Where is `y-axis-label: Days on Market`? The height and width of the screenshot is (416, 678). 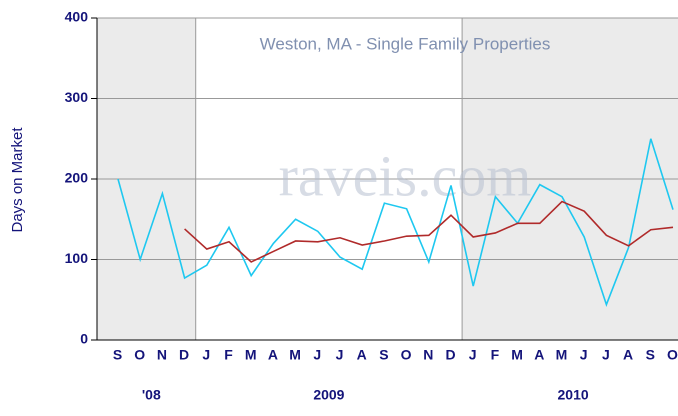
y-axis-label: Days on Market is located at coordinates (17, 180).